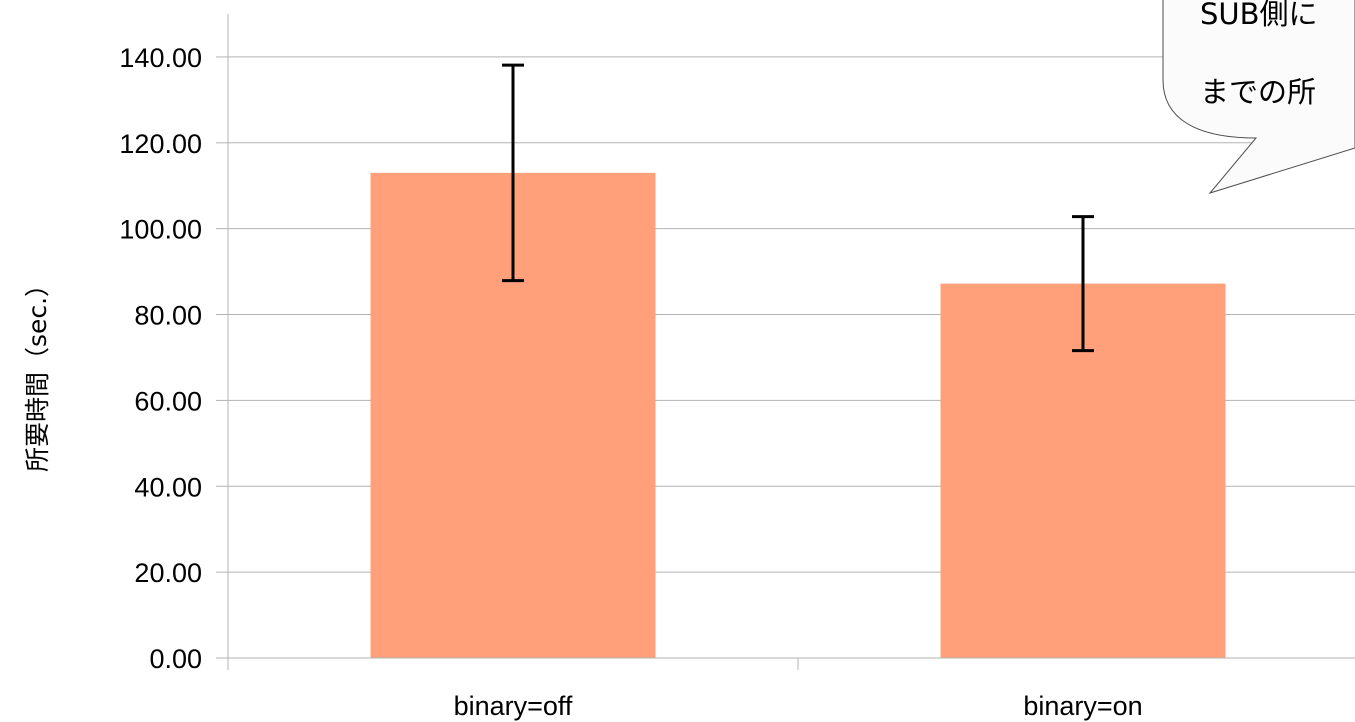  Describe the element at coordinates (37, 372) in the screenshot. I see `y-axis-label: 所要時間（sec.）` at that location.